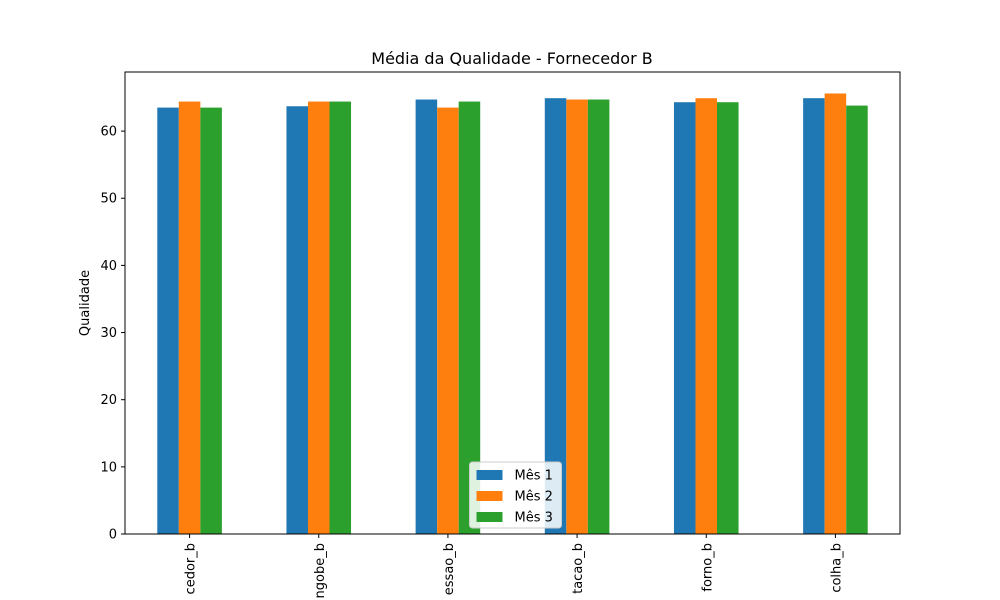 The height and width of the screenshot is (600, 1000). I want to click on legend-label-1: Mês 1, so click(534, 476).